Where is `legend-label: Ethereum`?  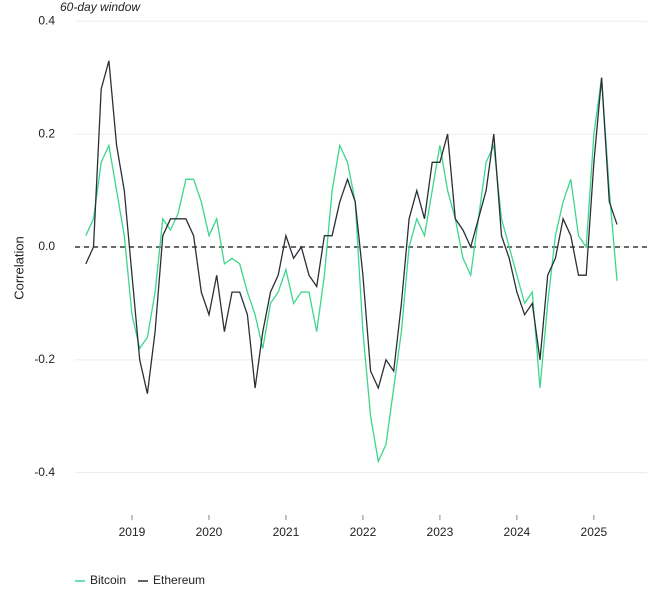
legend-label: Ethereum is located at coordinates (179, 580).